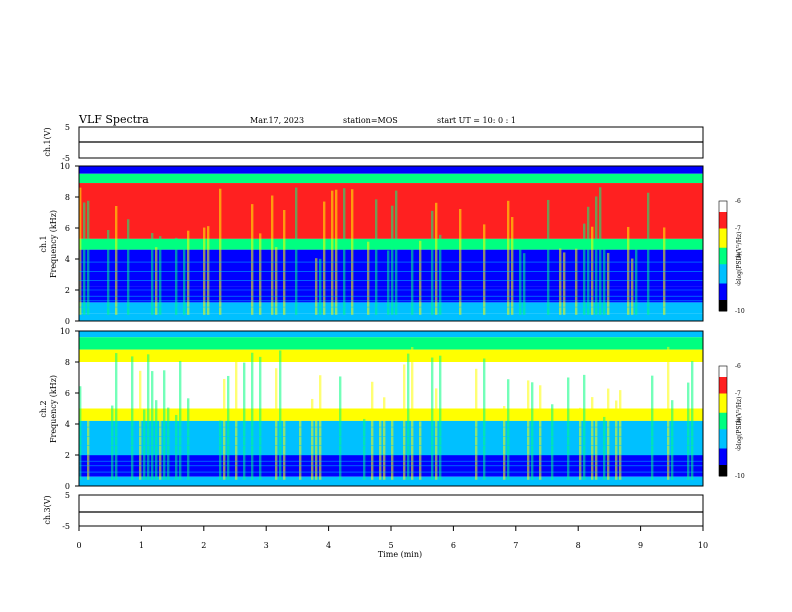  Describe the element at coordinates (731, 421) in the screenshot. I see `ch2-colorbar: -6 -7 -8 -9 -10 log(PSD)(V²/Hz)` at that location.